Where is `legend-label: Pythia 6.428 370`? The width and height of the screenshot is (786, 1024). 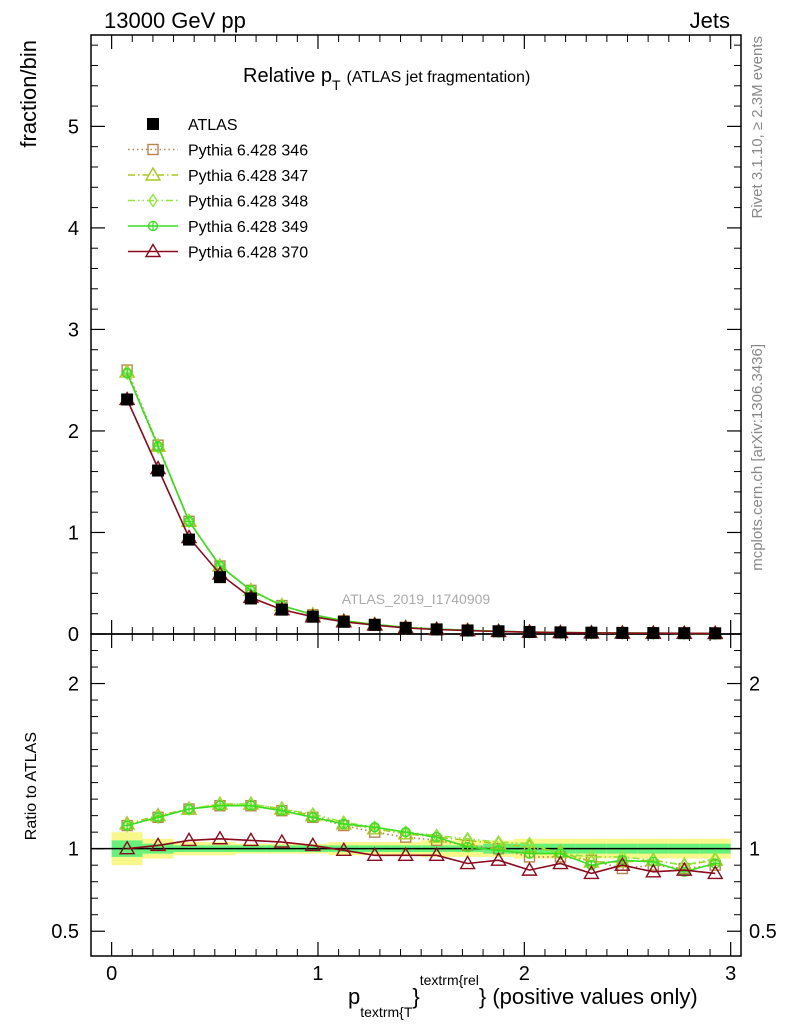
legend-label: Pythia 6.428 370 is located at coordinates (248, 253).